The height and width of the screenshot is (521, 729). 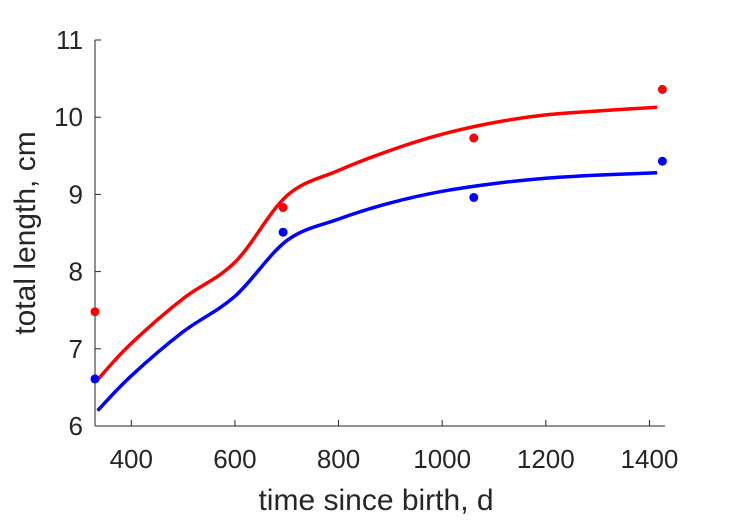 I want to click on y-tick-label: 10, so click(x=68, y=117).